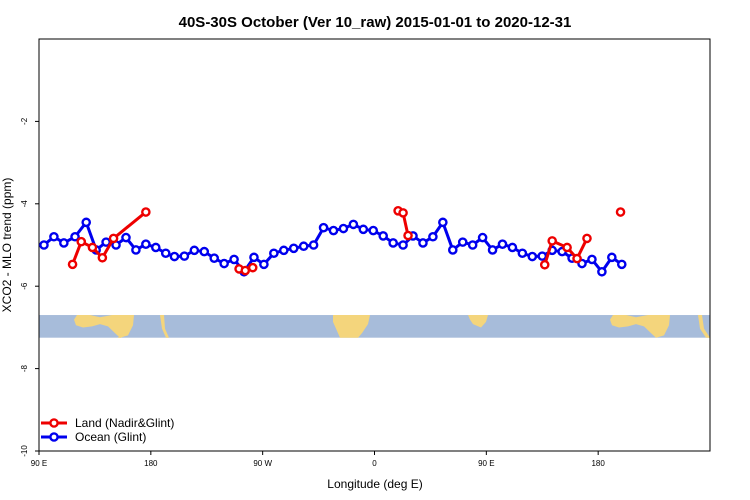 The height and width of the screenshot is (500, 750). I want to click on y-axis: -10 -8 -6 -4 -2, so click(29, 287).